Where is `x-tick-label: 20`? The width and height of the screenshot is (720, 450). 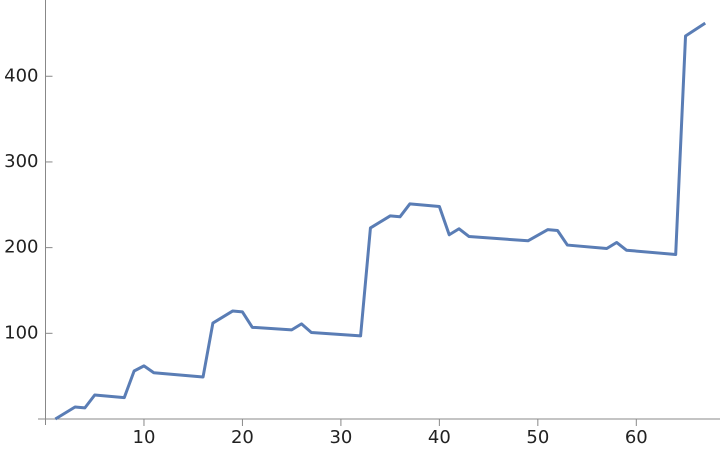 x-tick-label: 20 is located at coordinates (242, 437).